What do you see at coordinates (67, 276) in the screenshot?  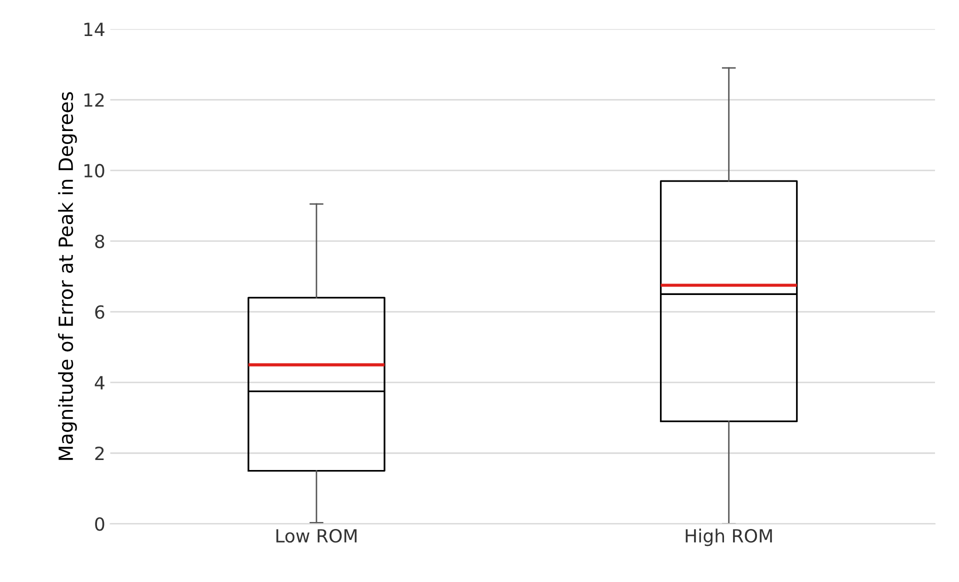 I see `y-axis-title: Magnitude of Error at Peak in Degrees` at bounding box center [67, 276].